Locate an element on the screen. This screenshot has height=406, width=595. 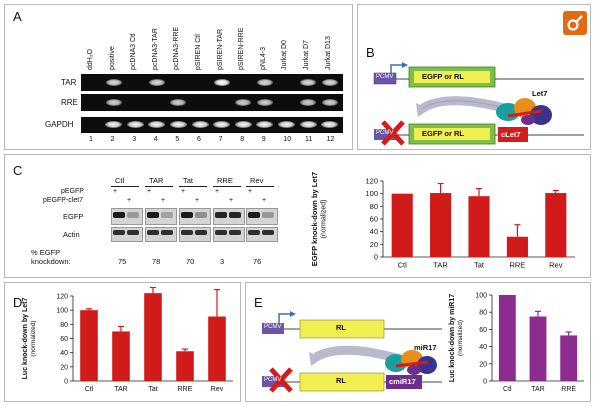
gel-lane-label: pcDNA3 Ctl is located at coordinates (134, 51).